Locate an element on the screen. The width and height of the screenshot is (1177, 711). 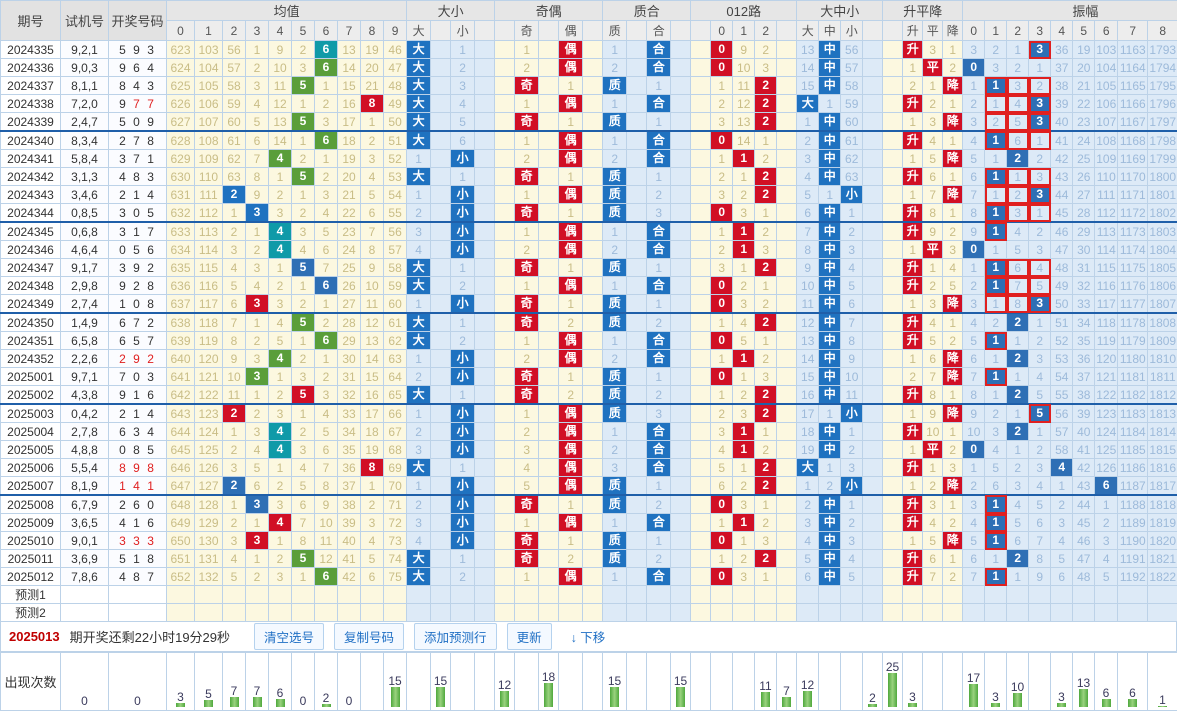
odd-cell: 2 is located at coordinates (571, 559).